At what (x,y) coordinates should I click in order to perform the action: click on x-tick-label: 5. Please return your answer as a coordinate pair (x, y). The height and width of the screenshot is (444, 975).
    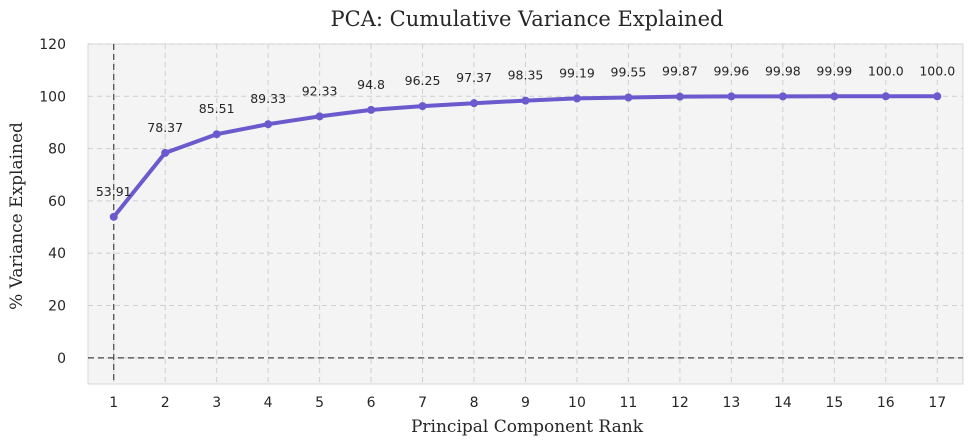
    Looking at the image, I should click on (319, 403).